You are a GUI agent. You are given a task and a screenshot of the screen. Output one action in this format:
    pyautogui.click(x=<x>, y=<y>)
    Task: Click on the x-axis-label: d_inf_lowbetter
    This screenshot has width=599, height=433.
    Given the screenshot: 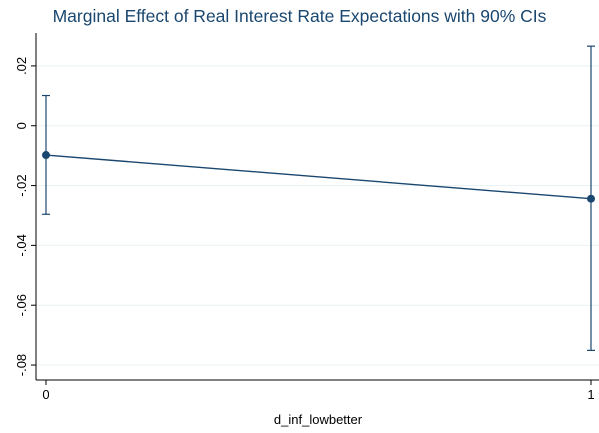 What is the action you would take?
    pyautogui.click(x=318, y=419)
    